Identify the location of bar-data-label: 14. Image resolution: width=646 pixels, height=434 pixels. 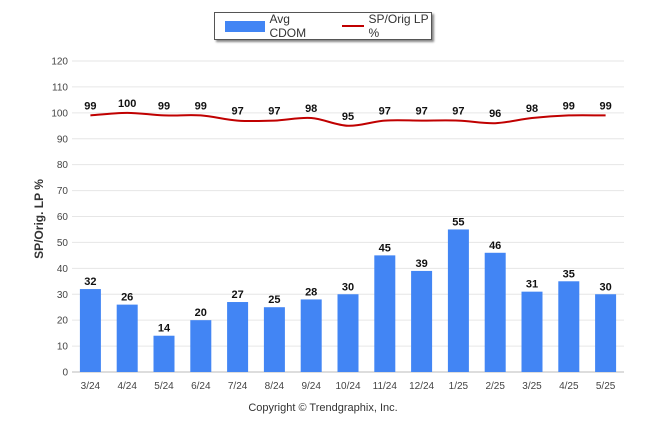
(164, 329).